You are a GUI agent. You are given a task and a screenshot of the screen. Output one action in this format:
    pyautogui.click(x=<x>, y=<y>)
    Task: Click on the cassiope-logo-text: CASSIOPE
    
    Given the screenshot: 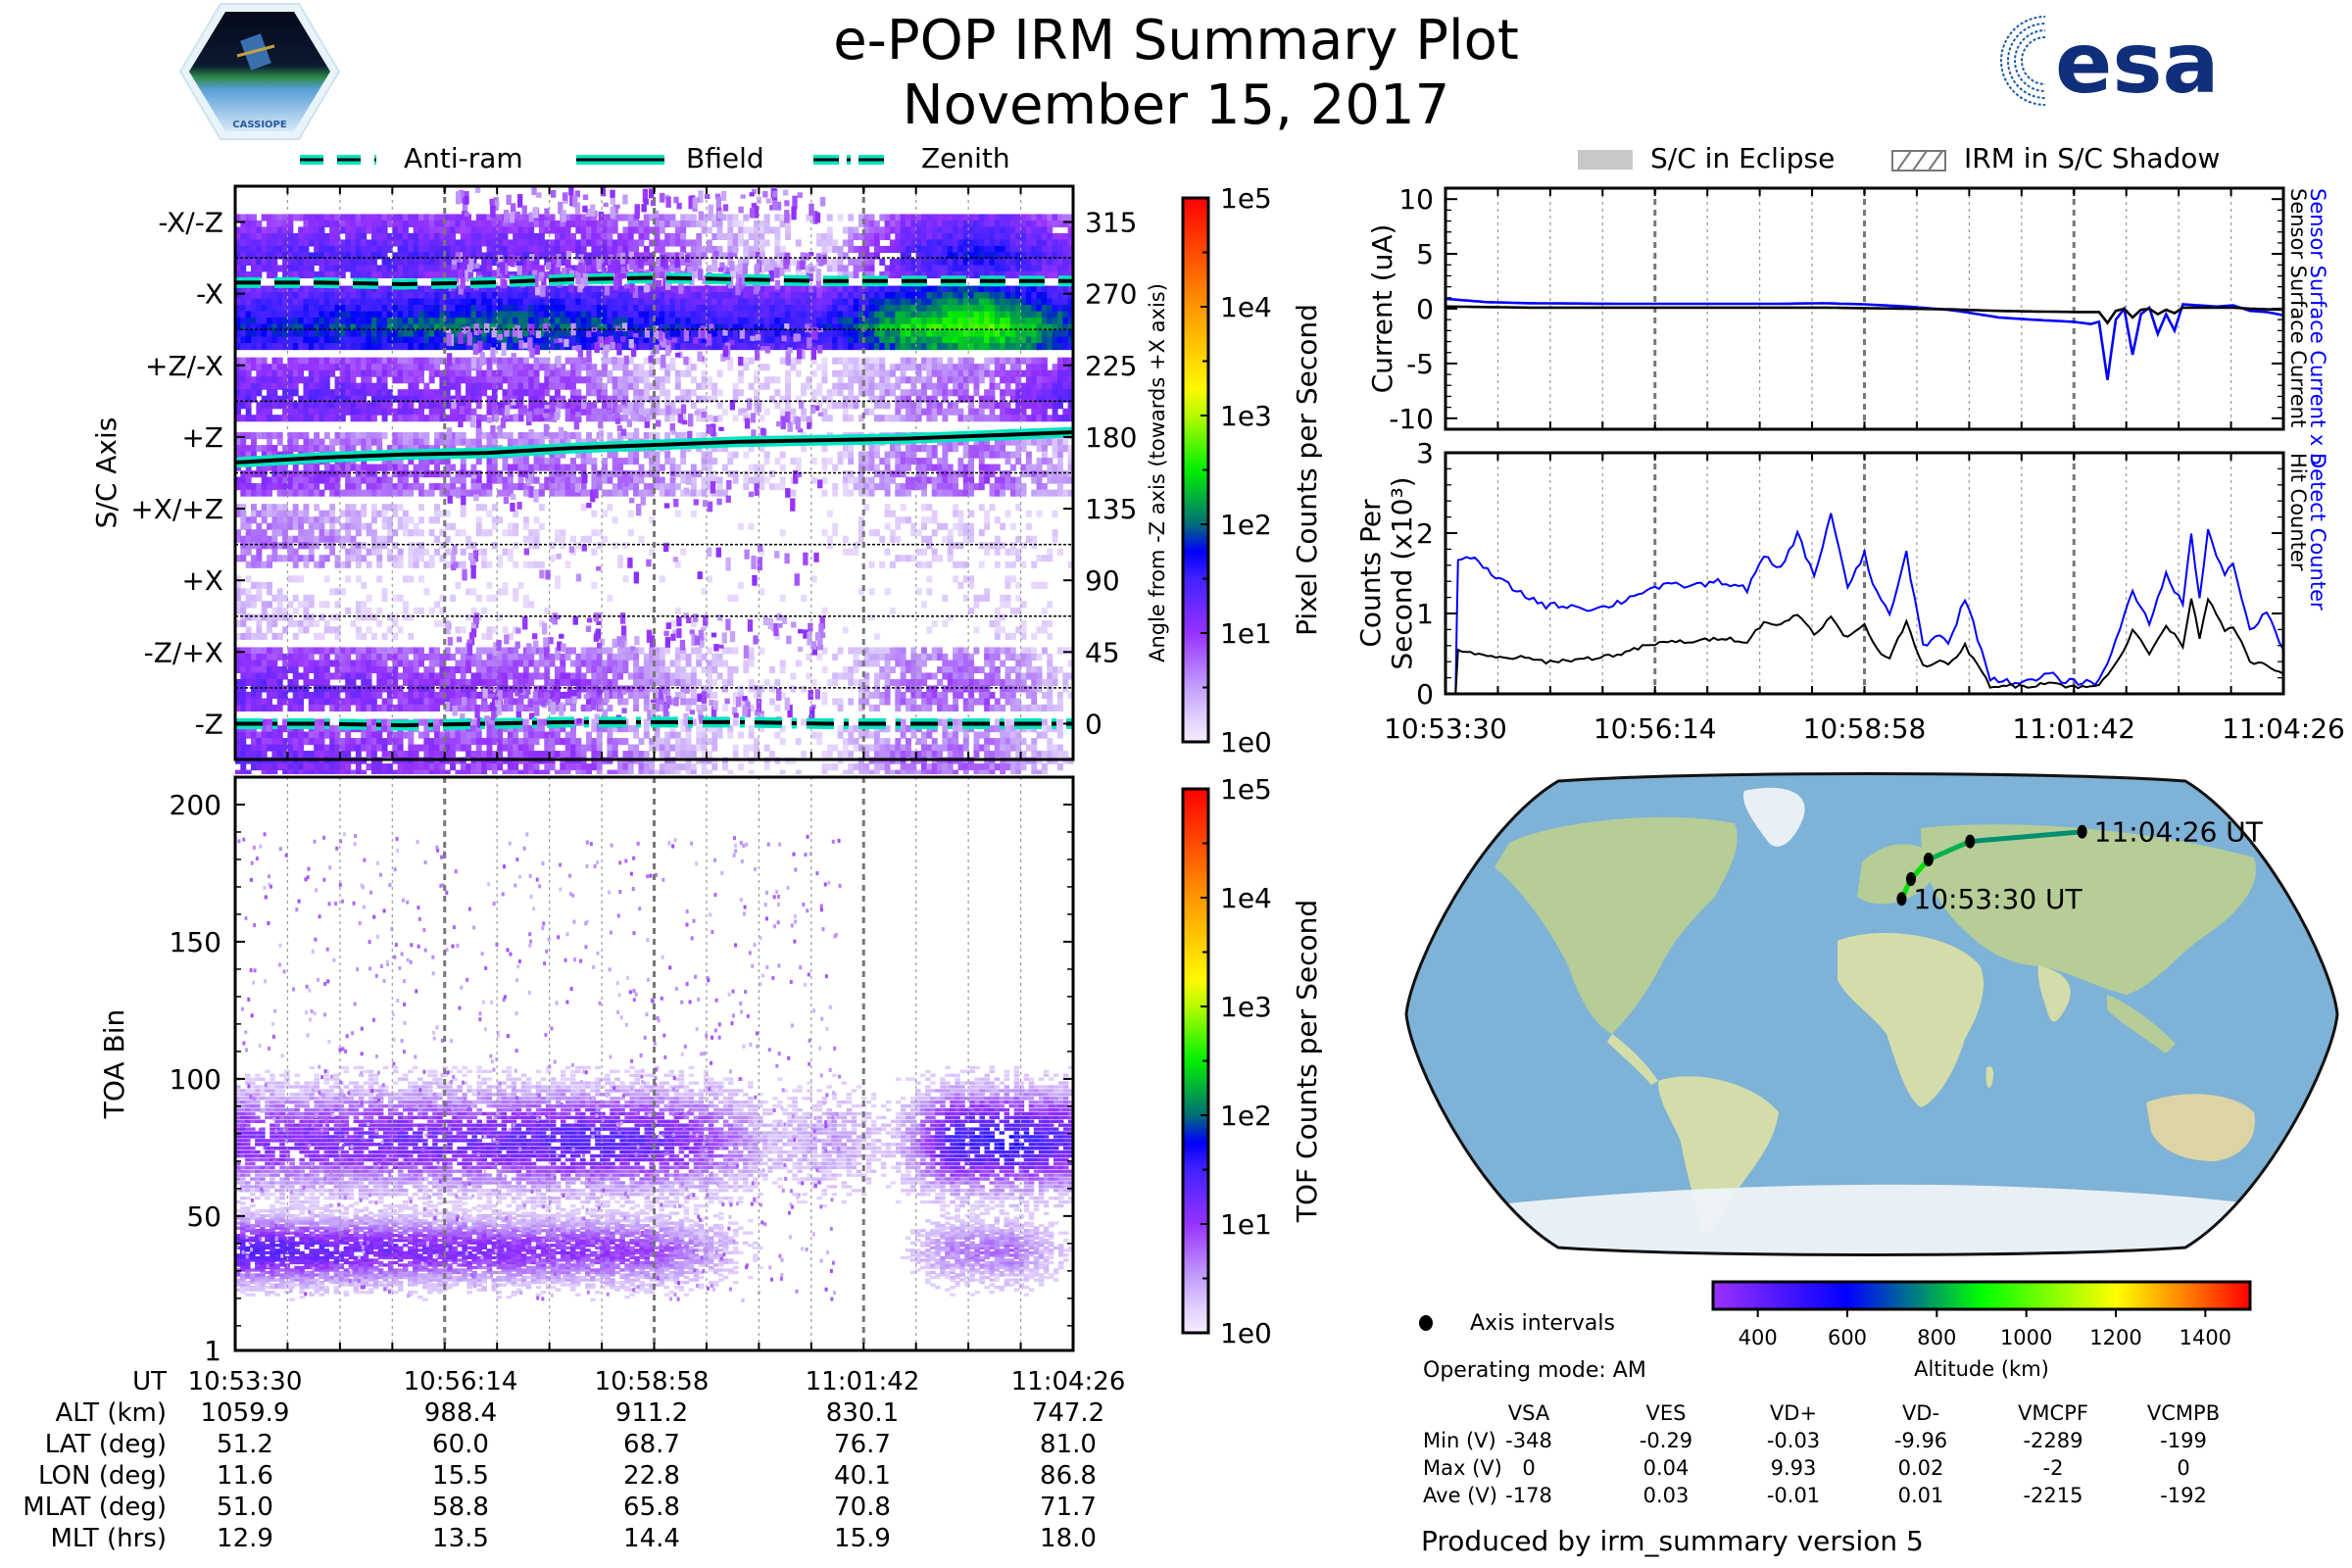 What is the action you would take?
    pyautogui.click(x=259, y=125)
    